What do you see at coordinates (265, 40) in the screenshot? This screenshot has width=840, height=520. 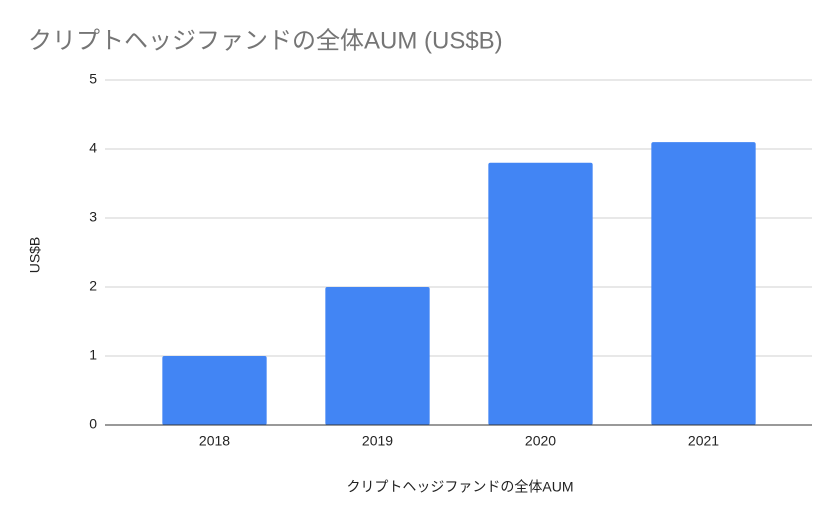 I see `chart-title: クリプトヘッジファンドの全体AUM (US$B)` at bounding box center [265, 40].